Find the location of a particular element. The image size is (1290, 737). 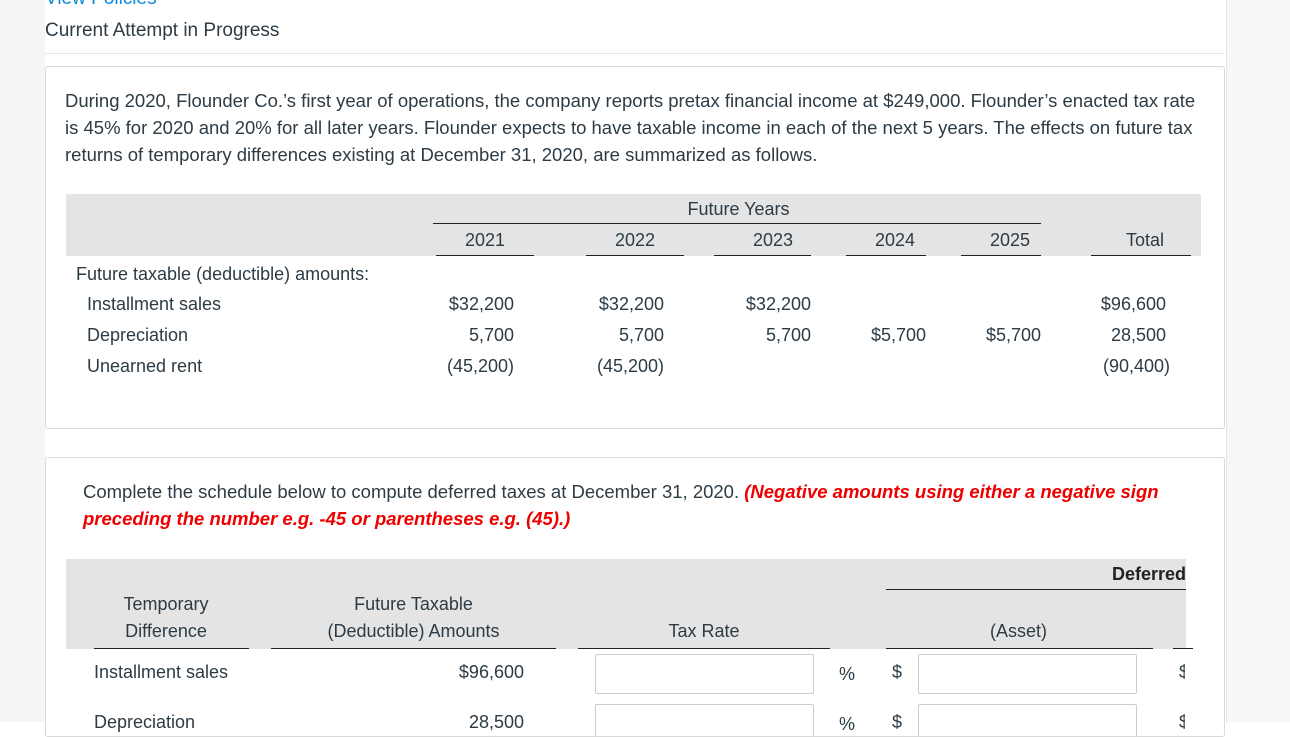

deferred-header: Deferred is located at coordinates (1148, 574).